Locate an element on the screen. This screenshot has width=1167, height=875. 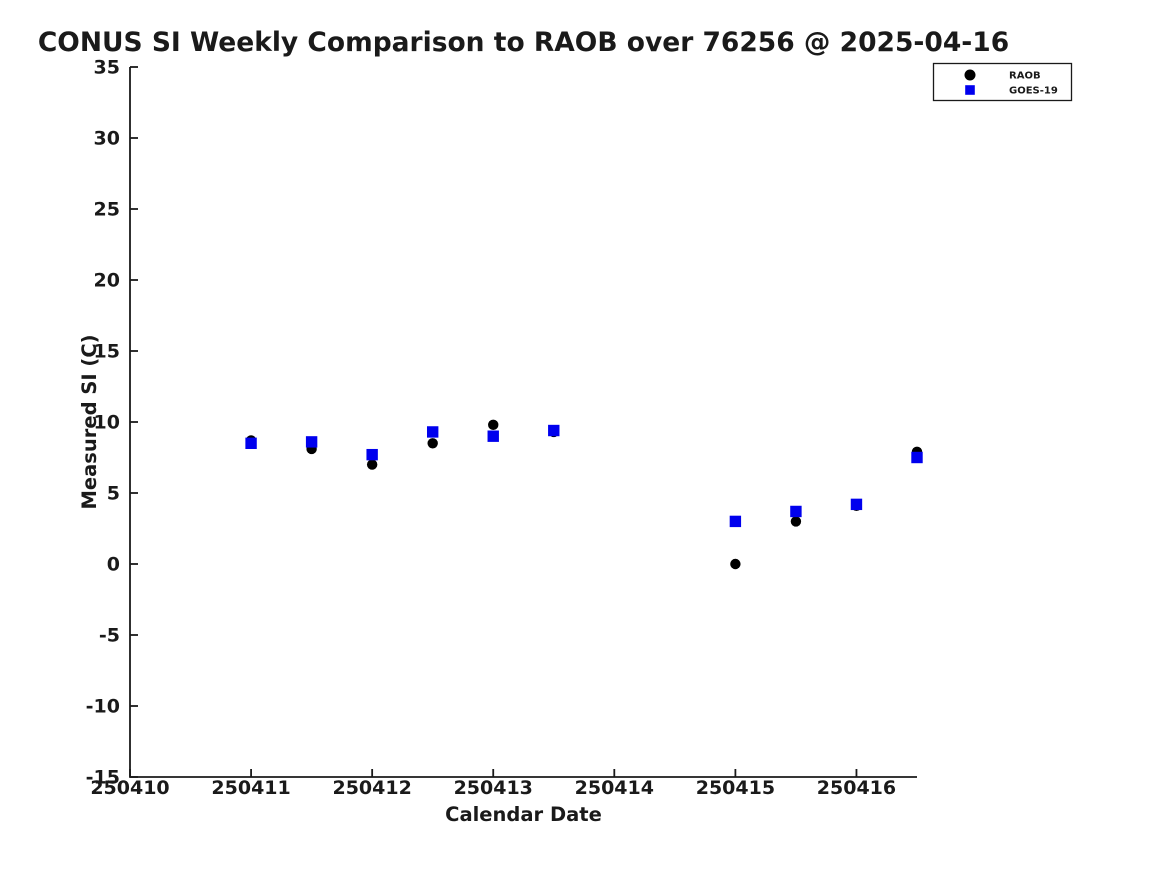
y-tick-label: 25 is located at coordinates (107, 210).